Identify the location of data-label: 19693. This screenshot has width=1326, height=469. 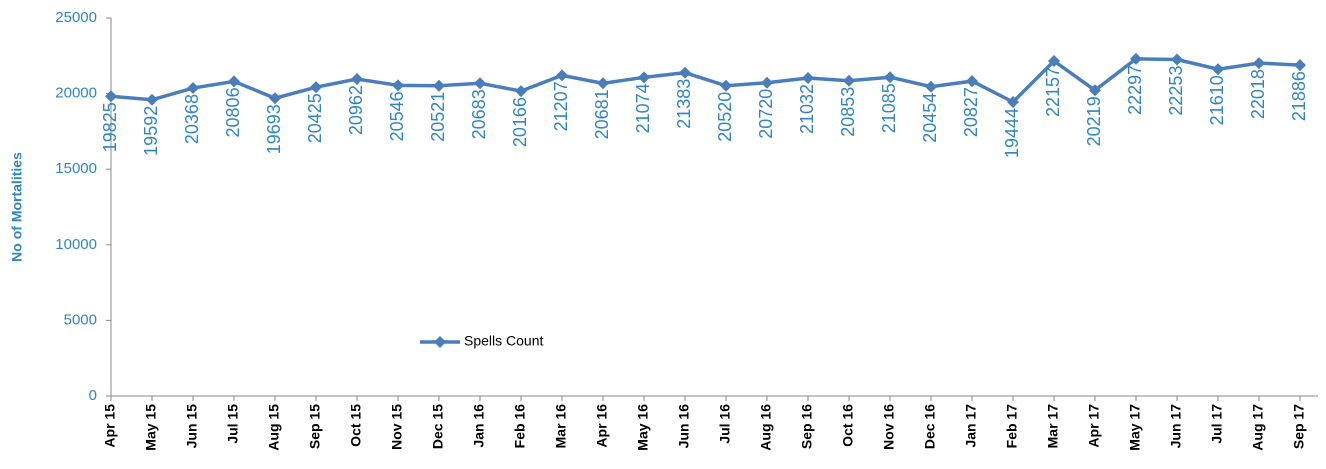
(274, 129).